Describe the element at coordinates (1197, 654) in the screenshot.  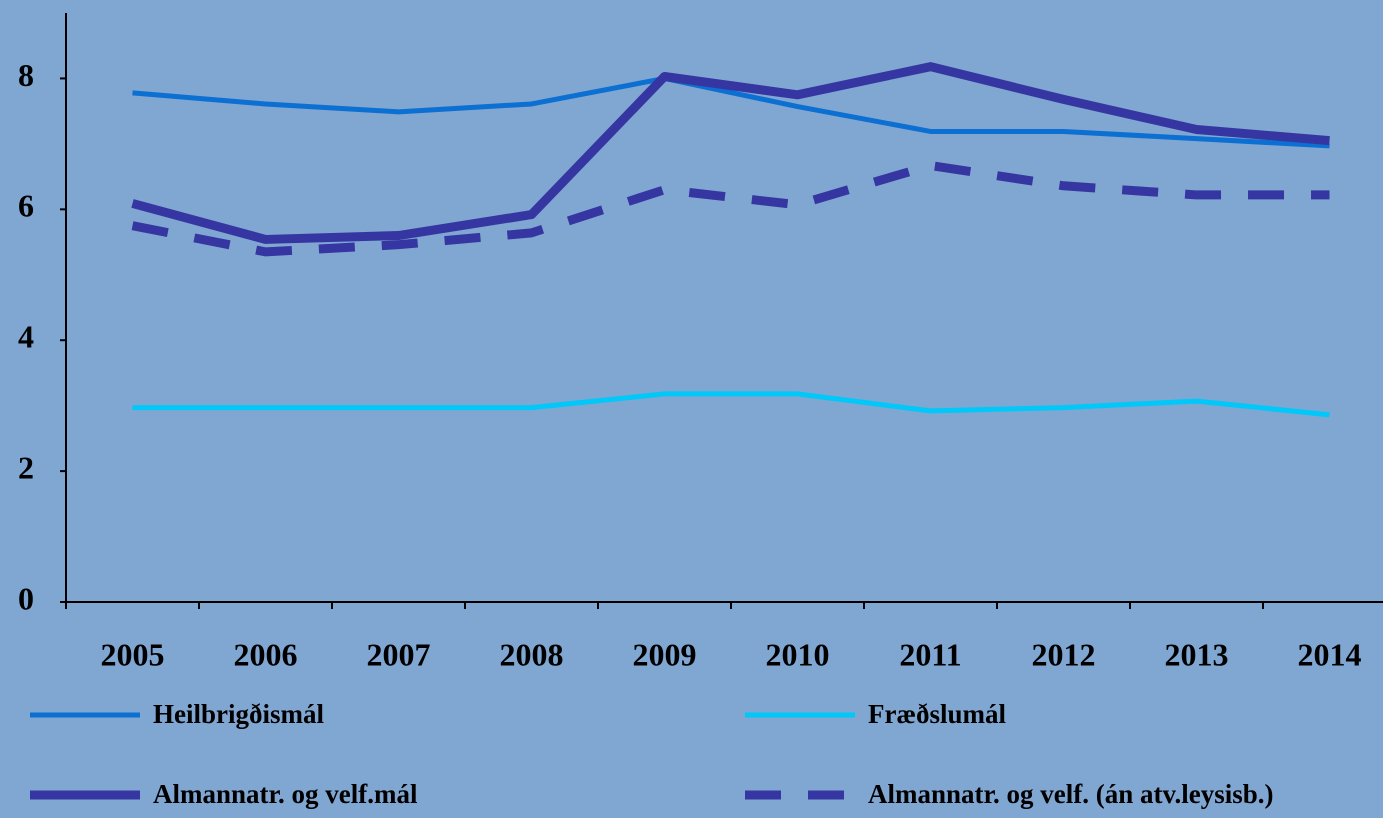
I see `x-tick-label: 2013` at that location.